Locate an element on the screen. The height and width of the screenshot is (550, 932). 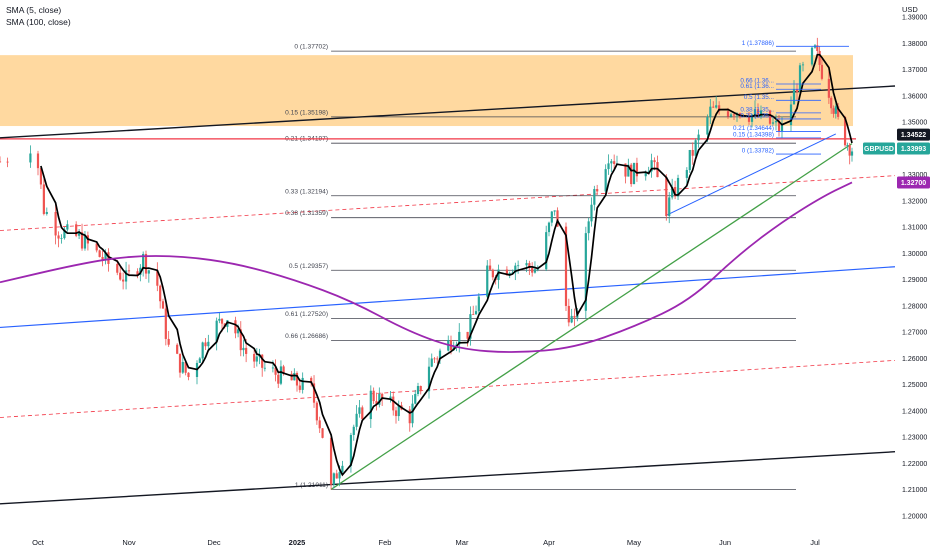
price-axis-bg is located at coordinates (914, 275).